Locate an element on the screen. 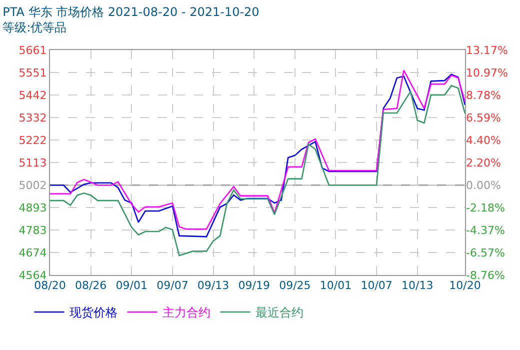  x-tick-label: 10/01 is located at coordinates (336, 285).